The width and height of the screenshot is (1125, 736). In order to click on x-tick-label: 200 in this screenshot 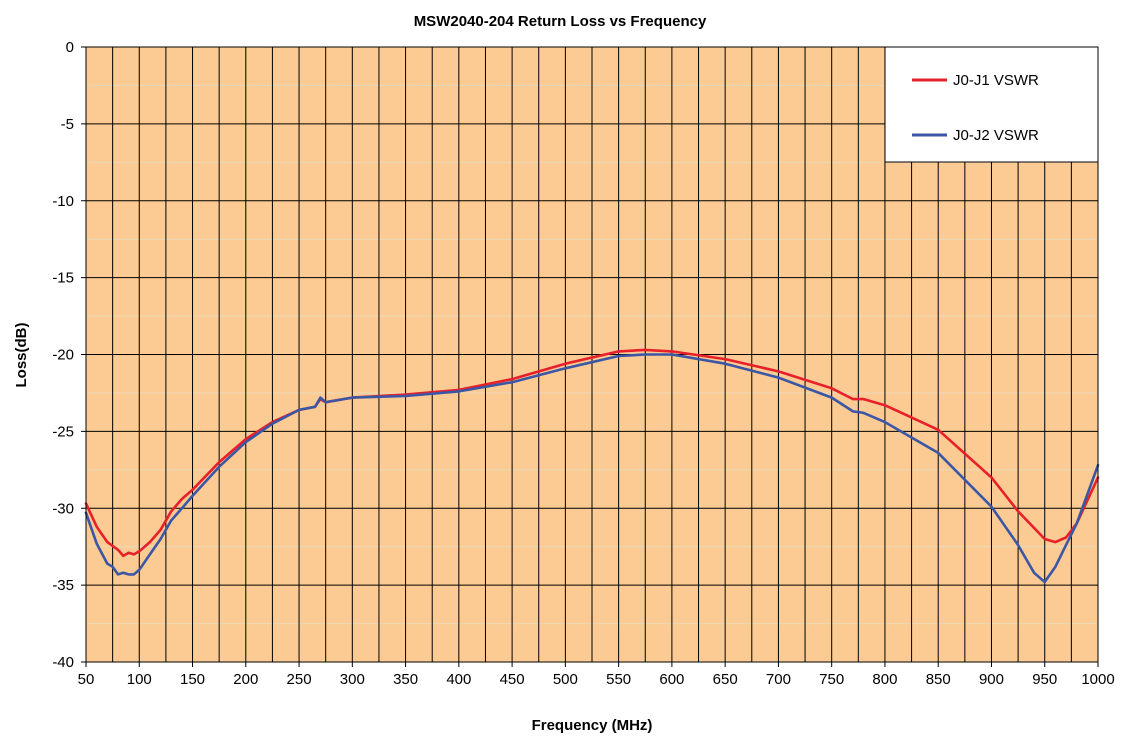, I will do `click(245, 679)`.